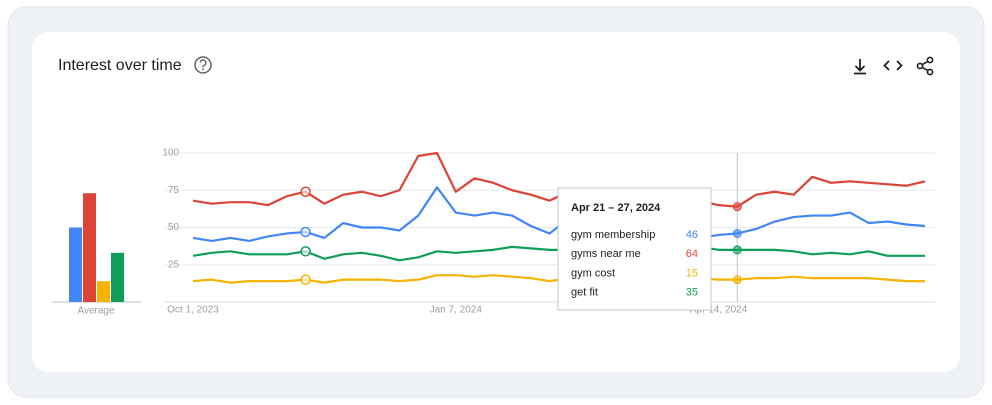 This screenshot has width=992, height=405. Describe the element at coordinates (193, 310) in the screenshot. I see `x-tick-label: Oct 1, 2023` at that location.